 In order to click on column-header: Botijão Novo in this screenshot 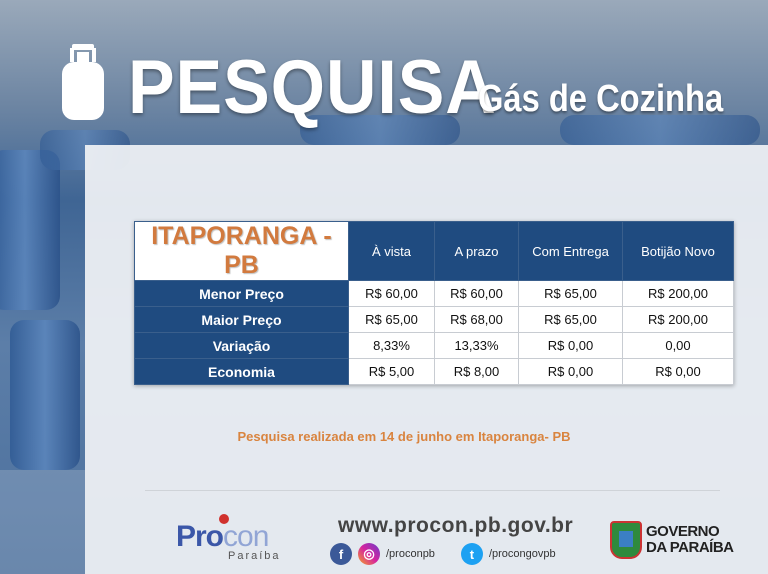, I will do `click(678, 251)`.